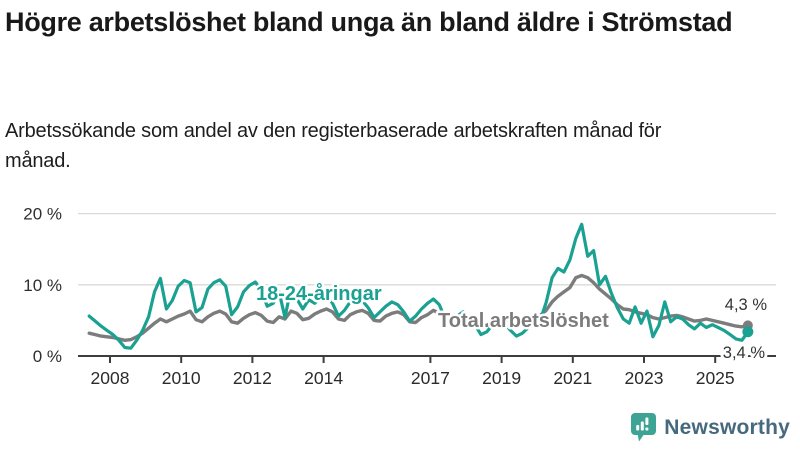 The image size is (800, 450). What do you see at coordinates (523, 321) in the screenshot?
I see `series-label-total: Total arbetslöshet` at bounding box center [523, 321].